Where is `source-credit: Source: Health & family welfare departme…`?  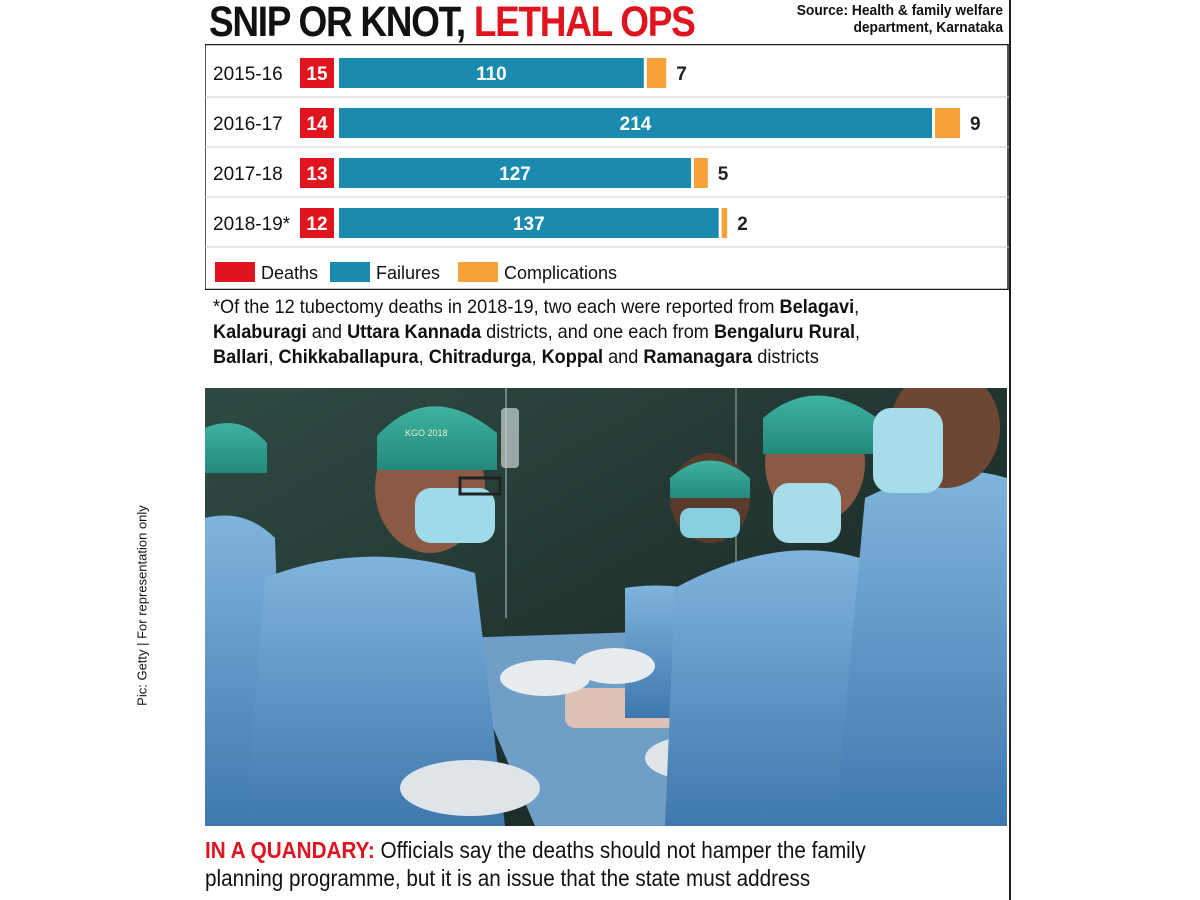
source-credit: Source: Health & family welfare departme… is located at coordinates (879, 19).